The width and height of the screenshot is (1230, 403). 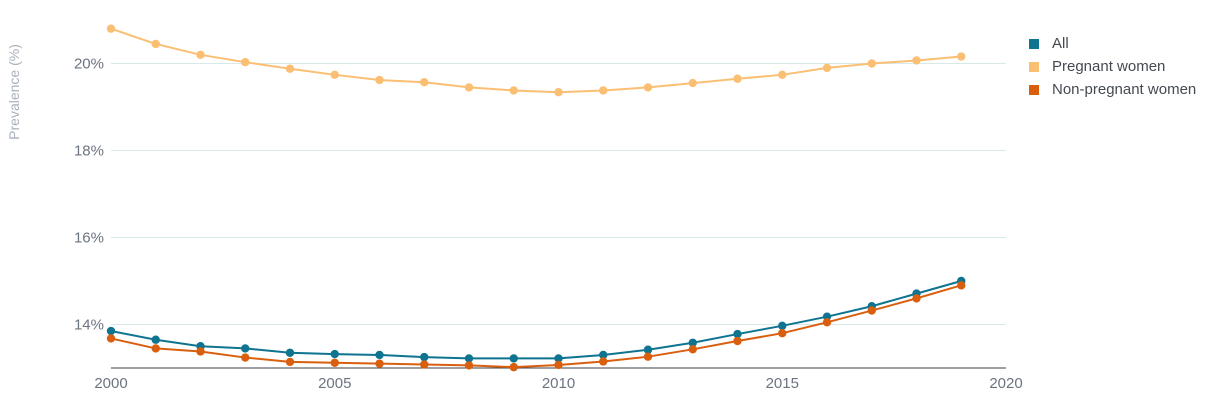 I want to click on legend-item-non-pregnant-women: Non-pregnant women, so click(x=1129, y=89).